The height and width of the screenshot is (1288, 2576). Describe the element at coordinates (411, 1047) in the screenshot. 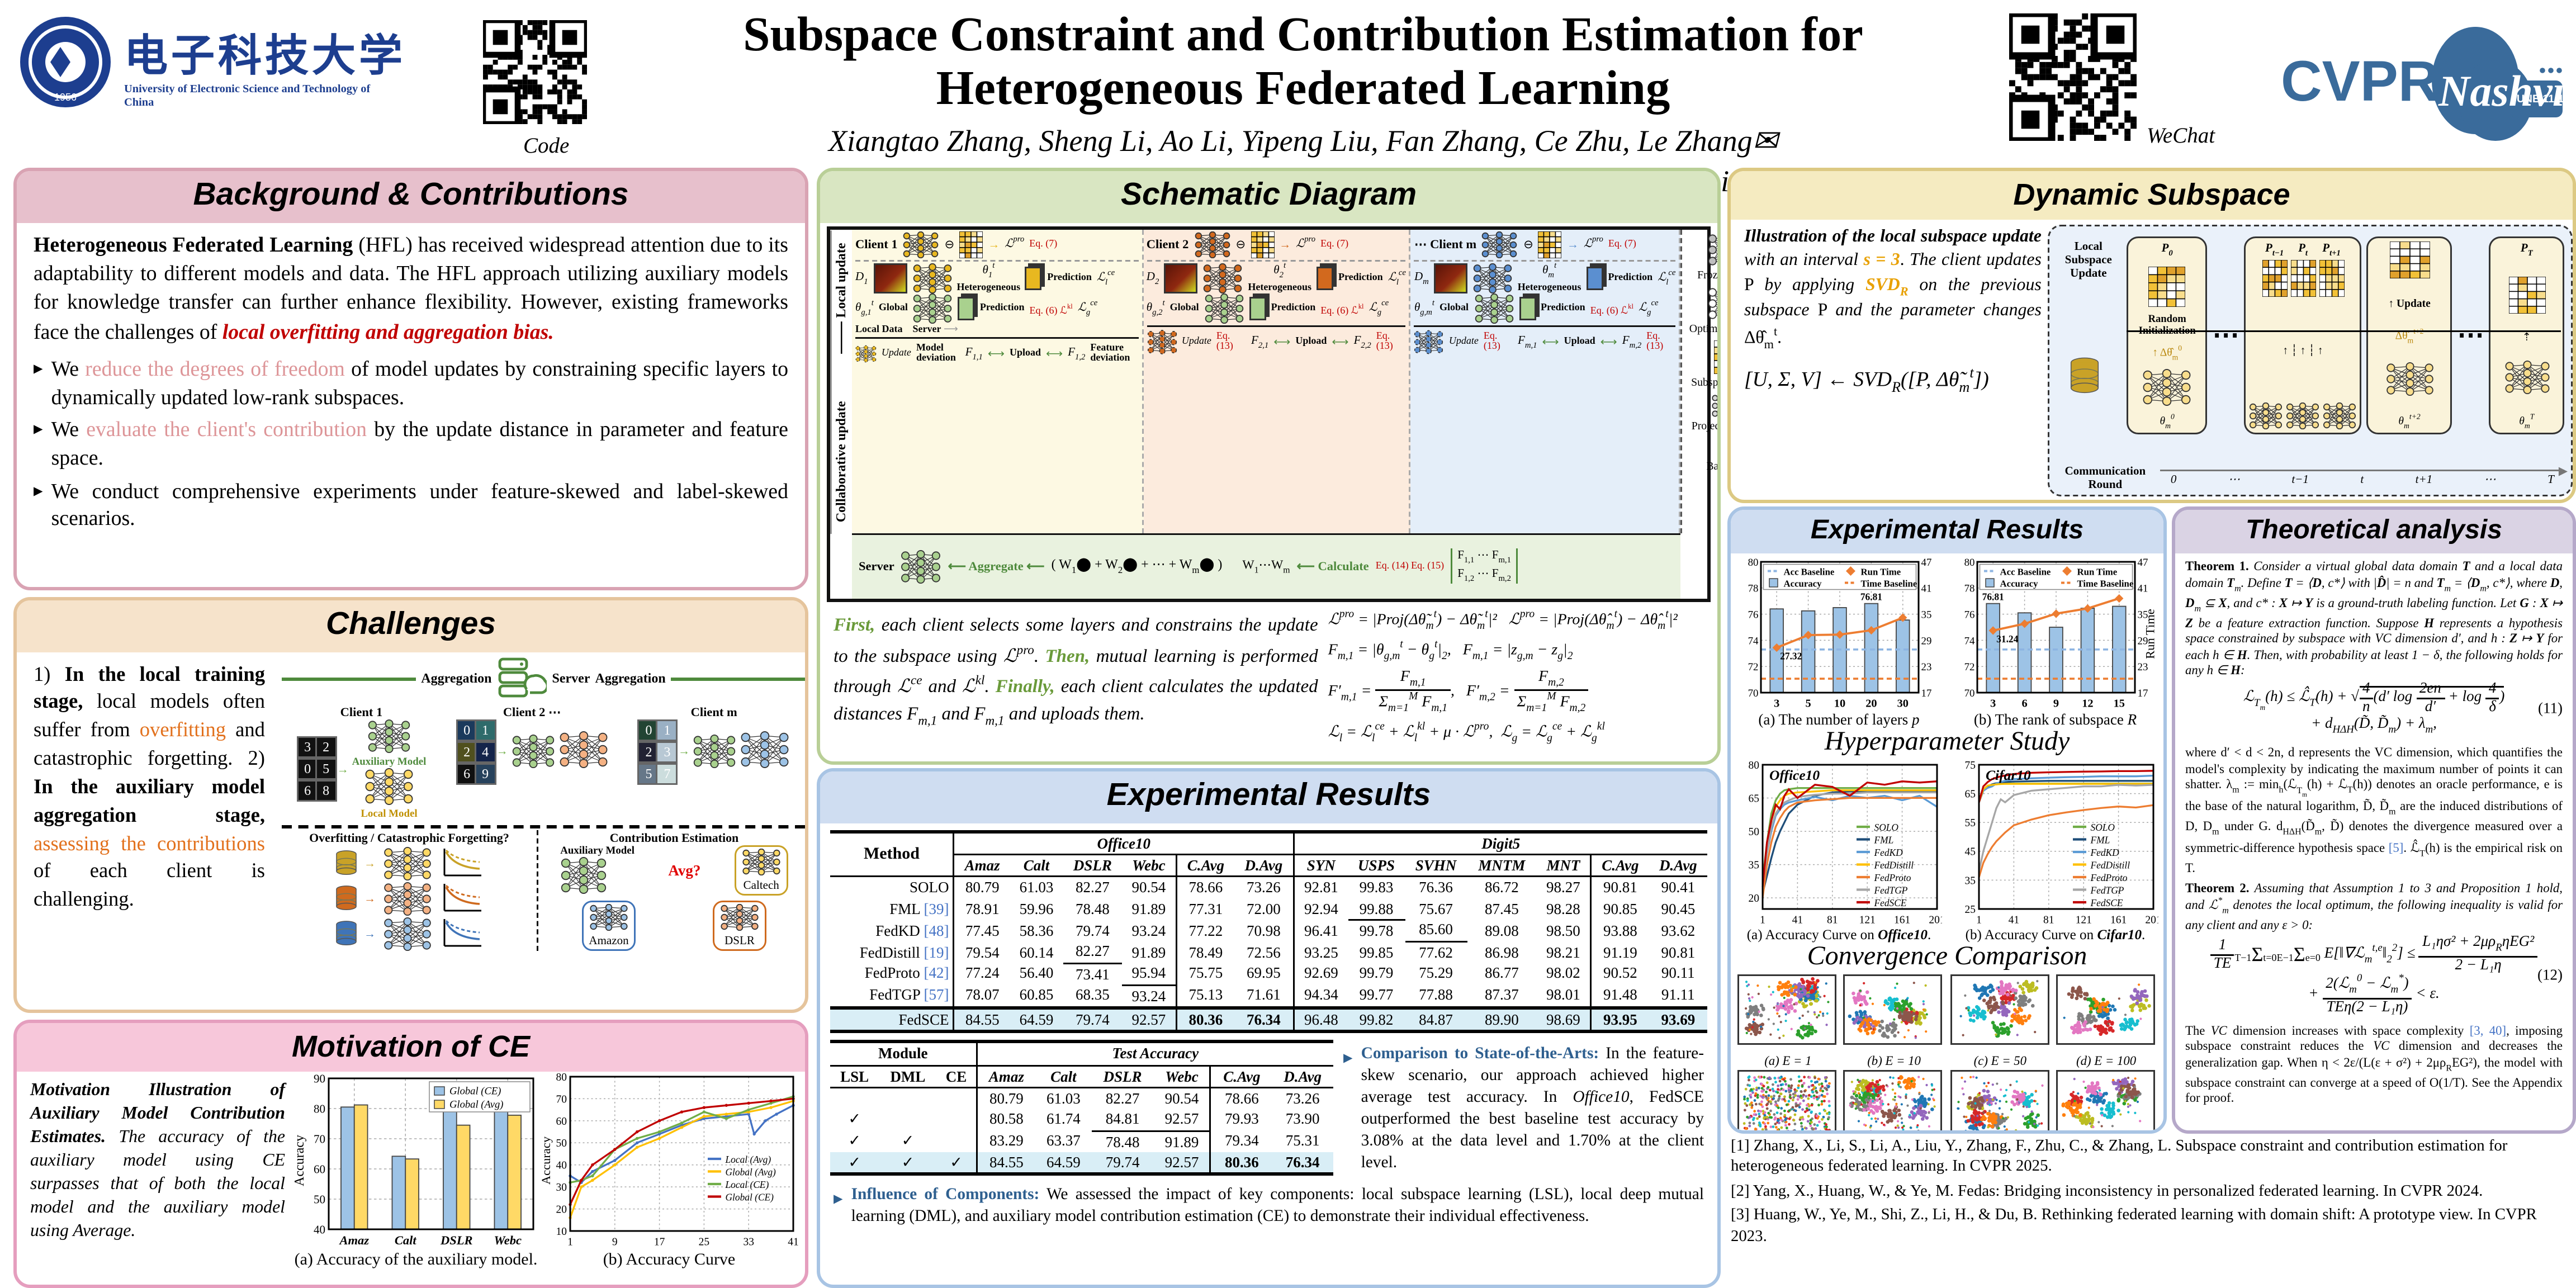

I see `panel-title: Motivation of CE` at that location.